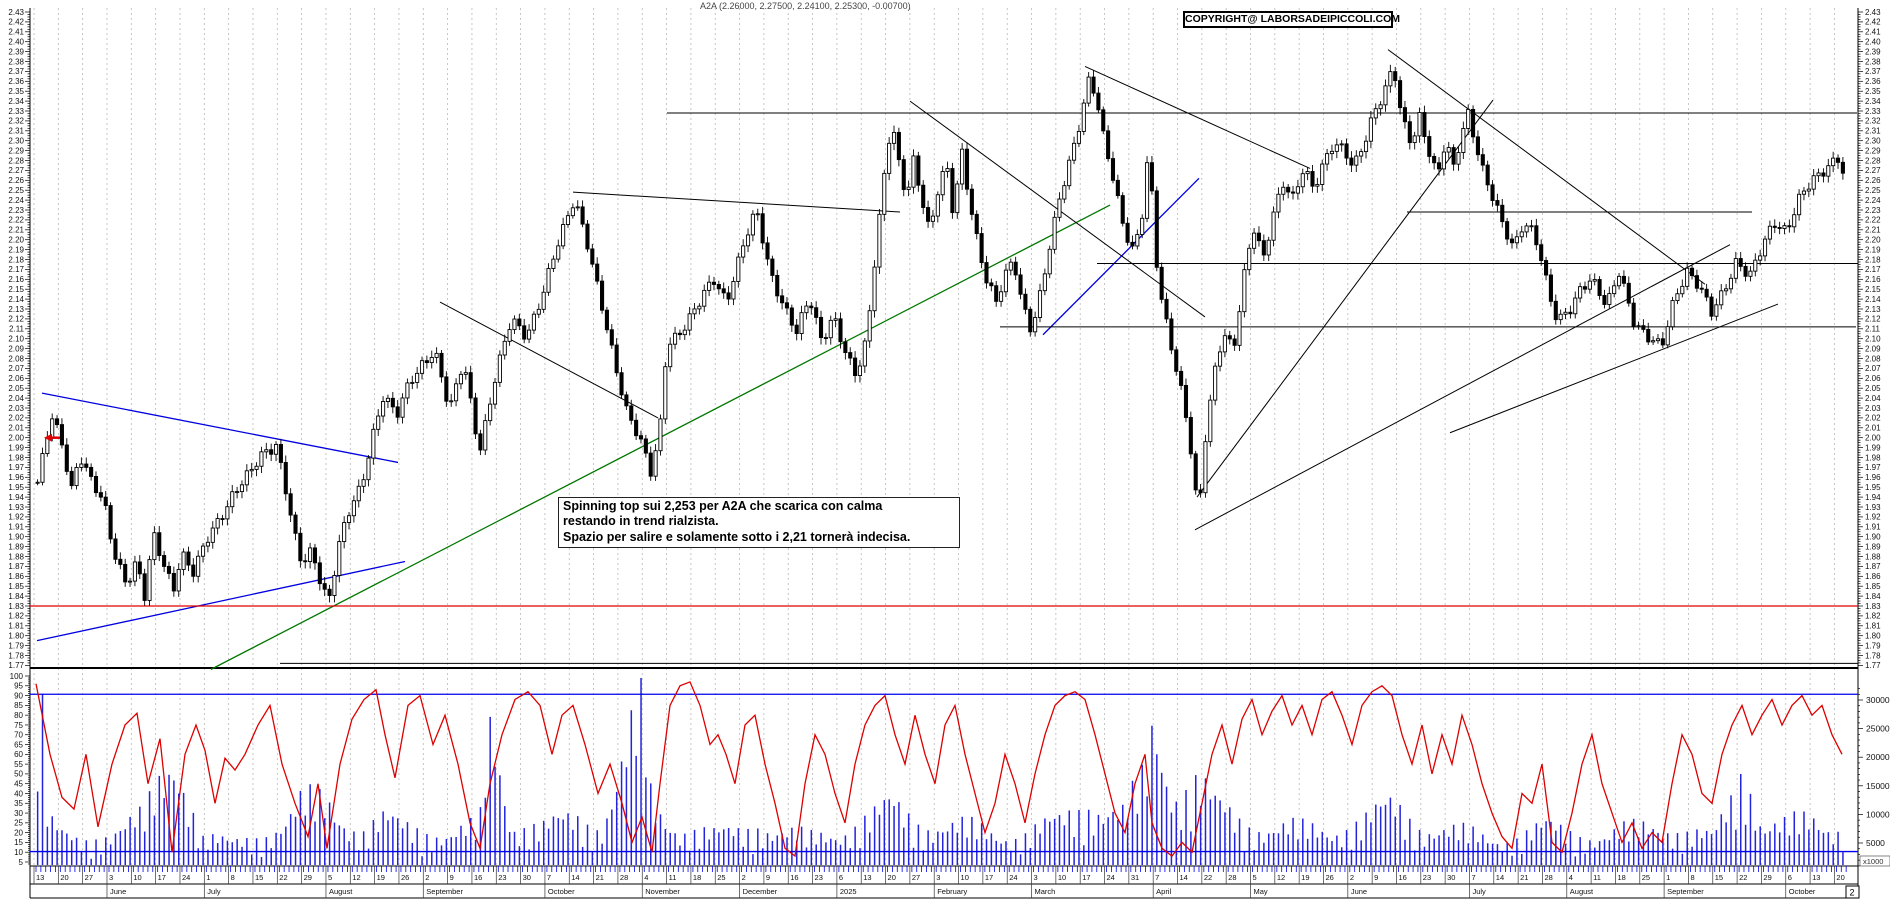 The image size is (1890, 902). I want to click on svg-text: August, so click(341, 891).